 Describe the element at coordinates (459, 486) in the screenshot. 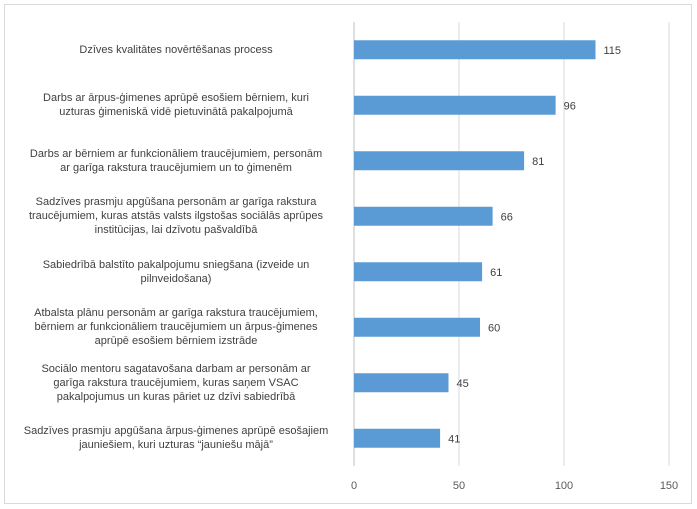

I see `x-tick-label: 50` at that location.